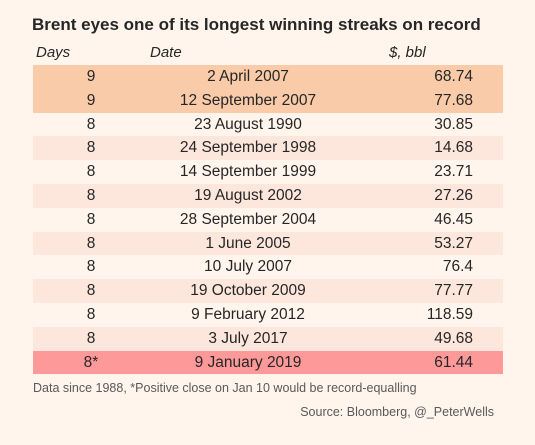 The image size is (535, 445). I want to click on table-row: 8 9 February 2012 118.59, so click(268, 315).